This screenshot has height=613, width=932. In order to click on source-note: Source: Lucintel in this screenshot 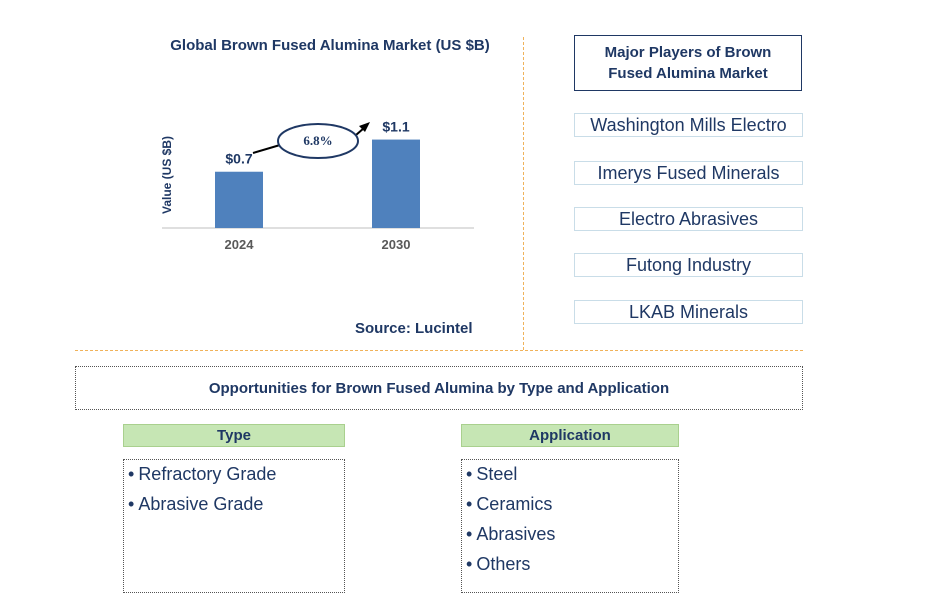, I will do `click(414, 328)`.